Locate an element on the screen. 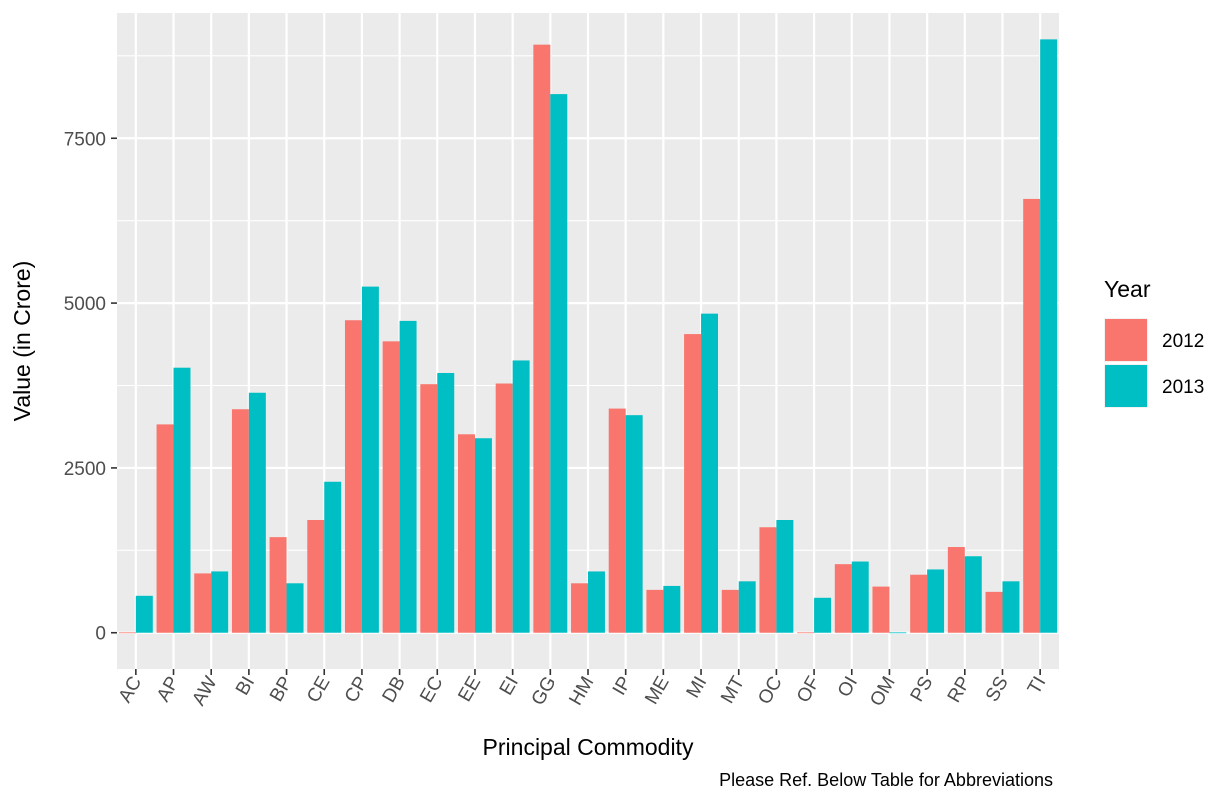 Image resolution: width=1222 pixels, height=801 pixels. bar-2012-OI is located at coordinates (843, 598).